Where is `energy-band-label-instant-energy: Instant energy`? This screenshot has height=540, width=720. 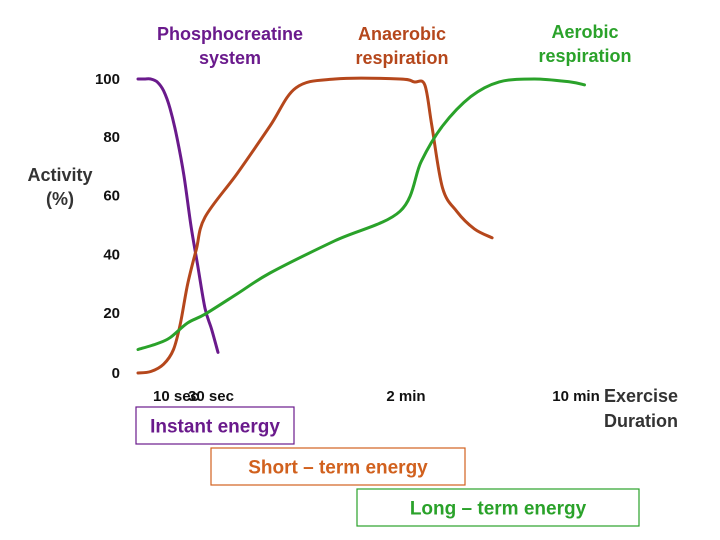 energy-band-label-instant-energy: Instant energy is located at coordinates (215, 427).